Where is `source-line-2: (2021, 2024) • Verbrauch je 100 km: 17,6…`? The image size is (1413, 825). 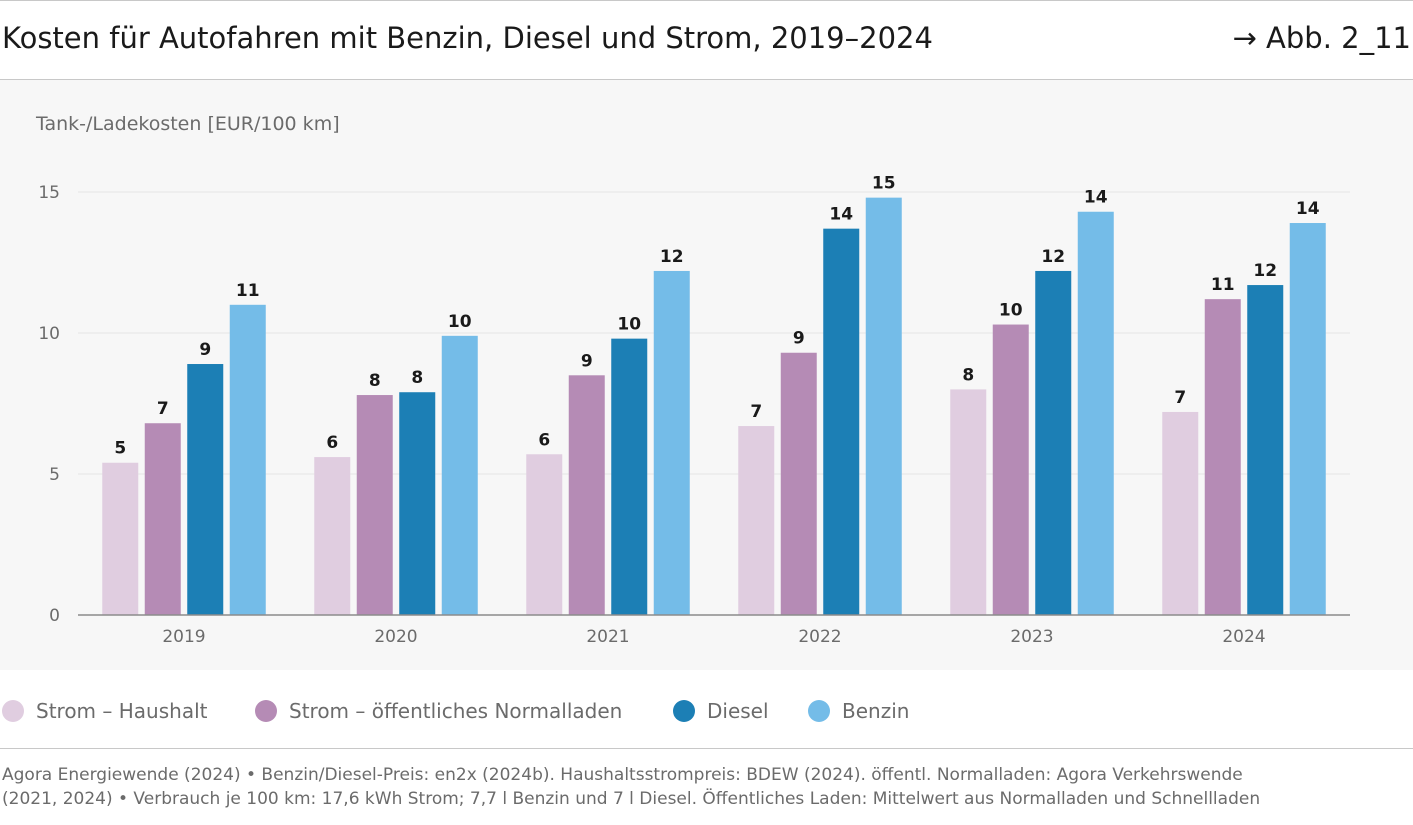 source-line-2: (2021, 2024) • Verbrauch je 100 km: 17,6… is located at coordinates (631, 799).